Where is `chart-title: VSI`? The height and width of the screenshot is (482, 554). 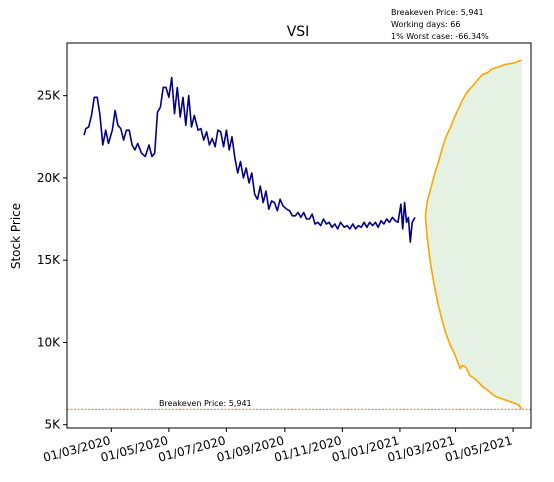 chart-title: VSI is located at coordinates (298, 32).